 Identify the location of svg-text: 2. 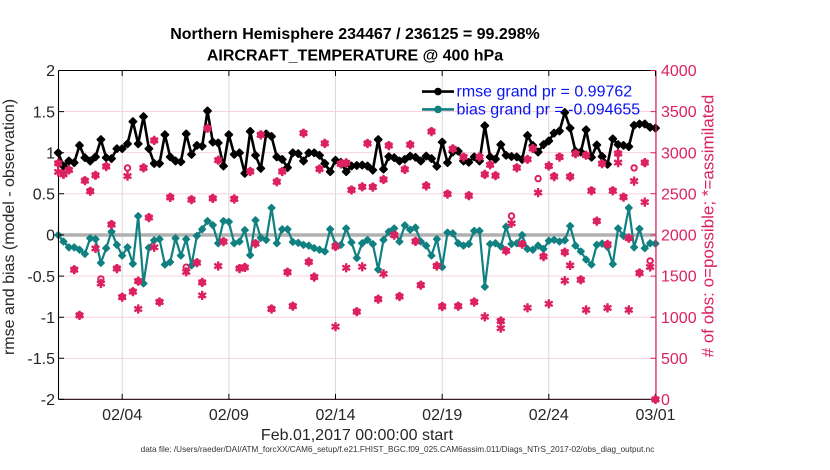
(50, 71).